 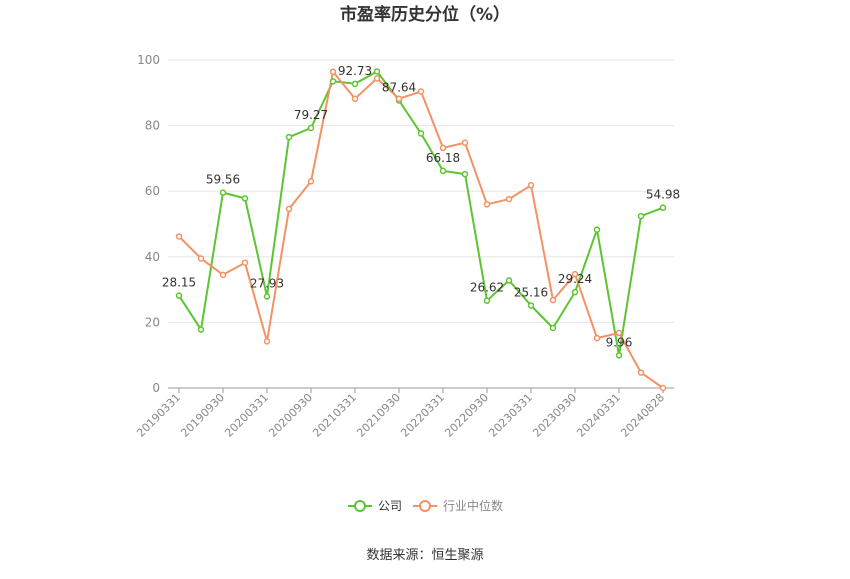 What do you see at coordinates (267, 283) in the screenshot?
I see `data-label: 27.93` at bounding box center [267, 283].